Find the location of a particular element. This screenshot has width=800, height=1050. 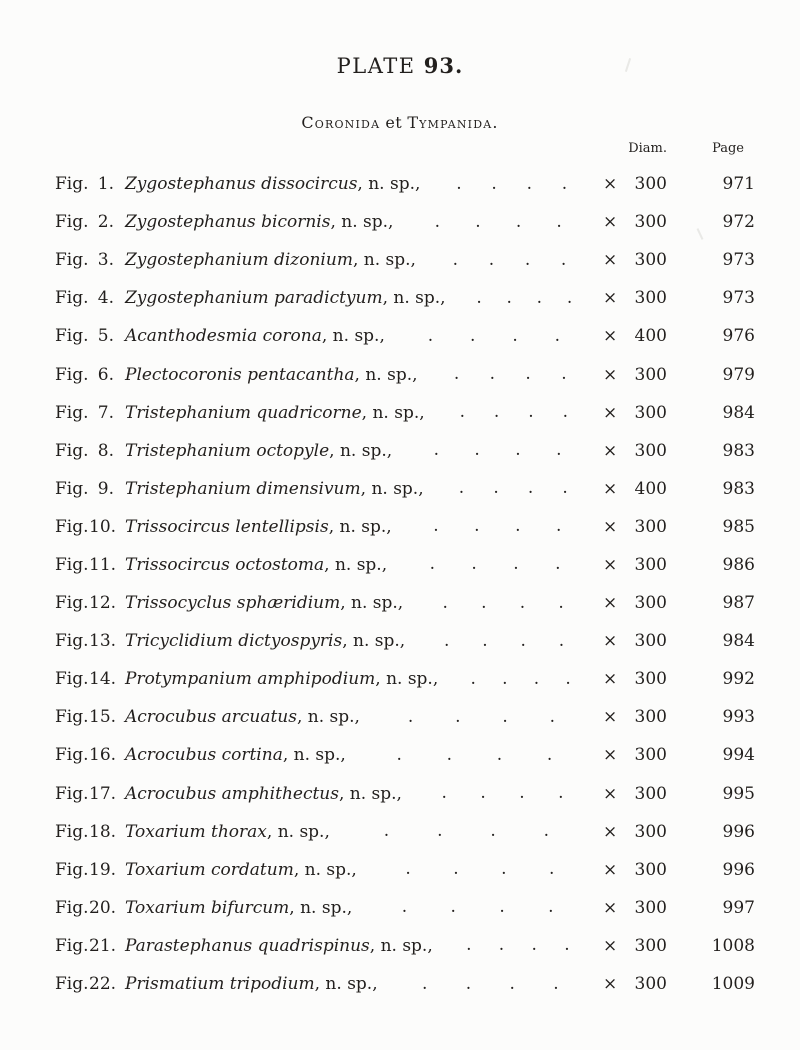

plate-title-number: 93. is located at coordinates (443, 65).